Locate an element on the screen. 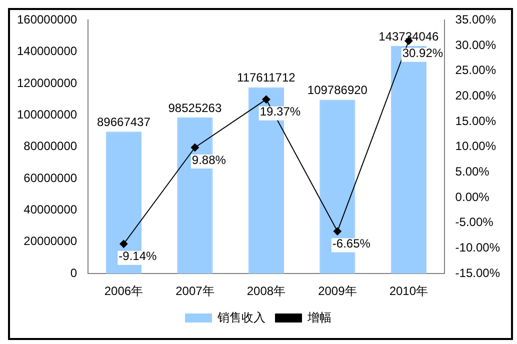 The image size is (517, 344). x-tick-label: 2007年 is located at coordinates (195, 291).